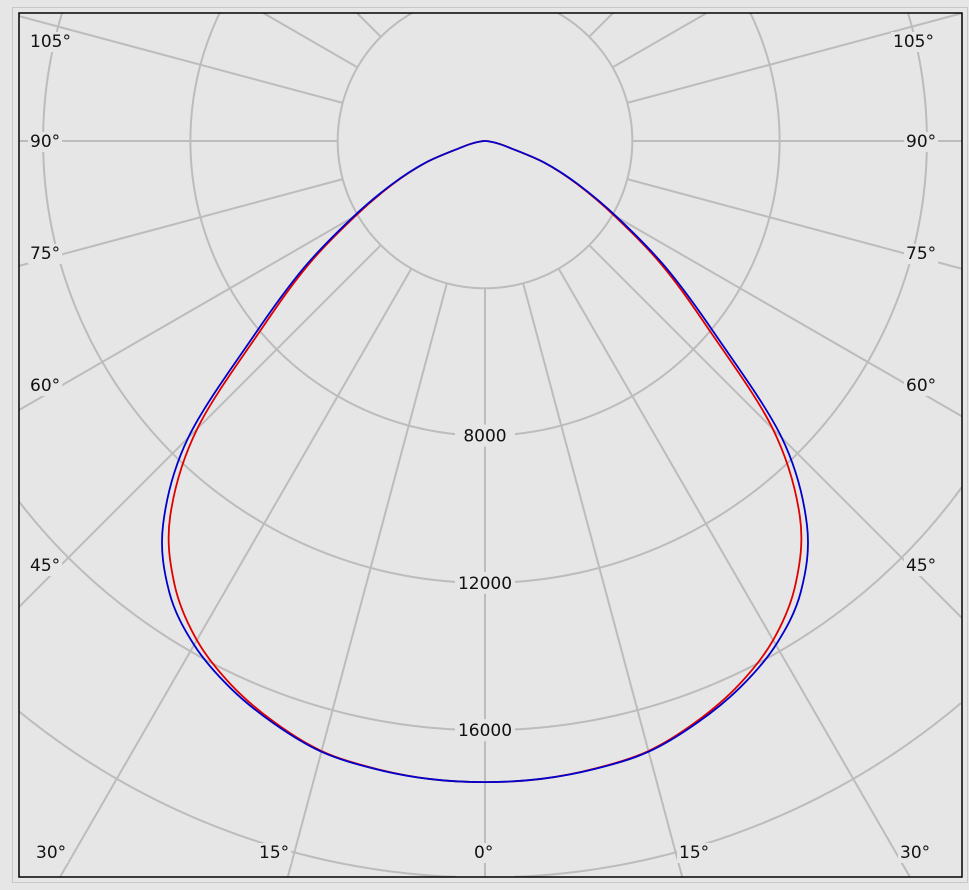 The image size is (969, 890). I want to click on radial-label-12000: 12000, so click(485, 584).